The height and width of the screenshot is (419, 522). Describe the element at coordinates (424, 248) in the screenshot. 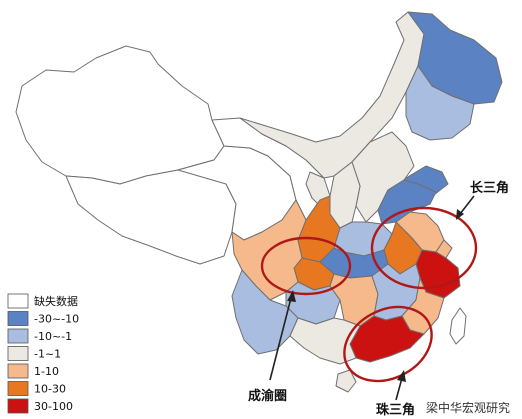

I see `changsanjiao-ring` at that location.